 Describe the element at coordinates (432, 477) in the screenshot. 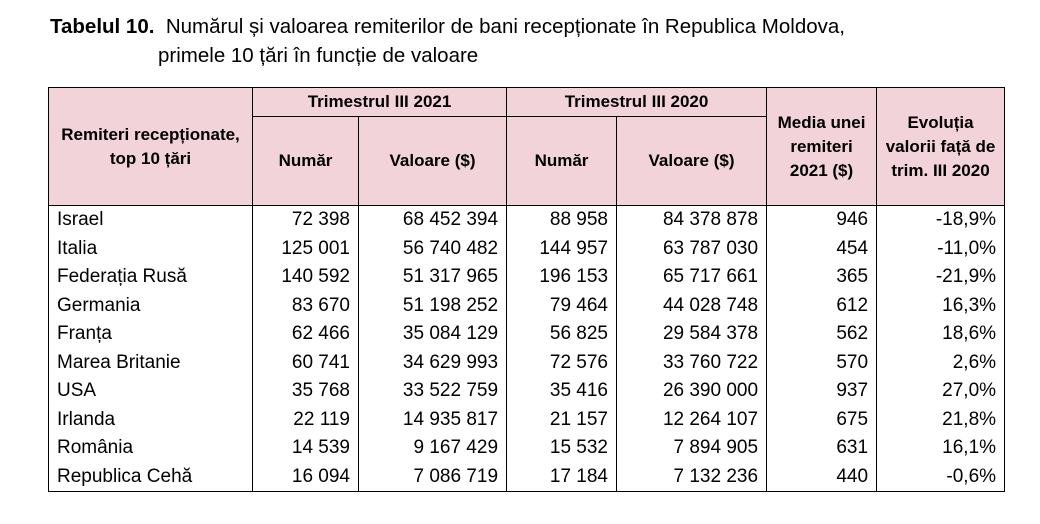

I see `value-2021-cell: 7 086 719` at that location.